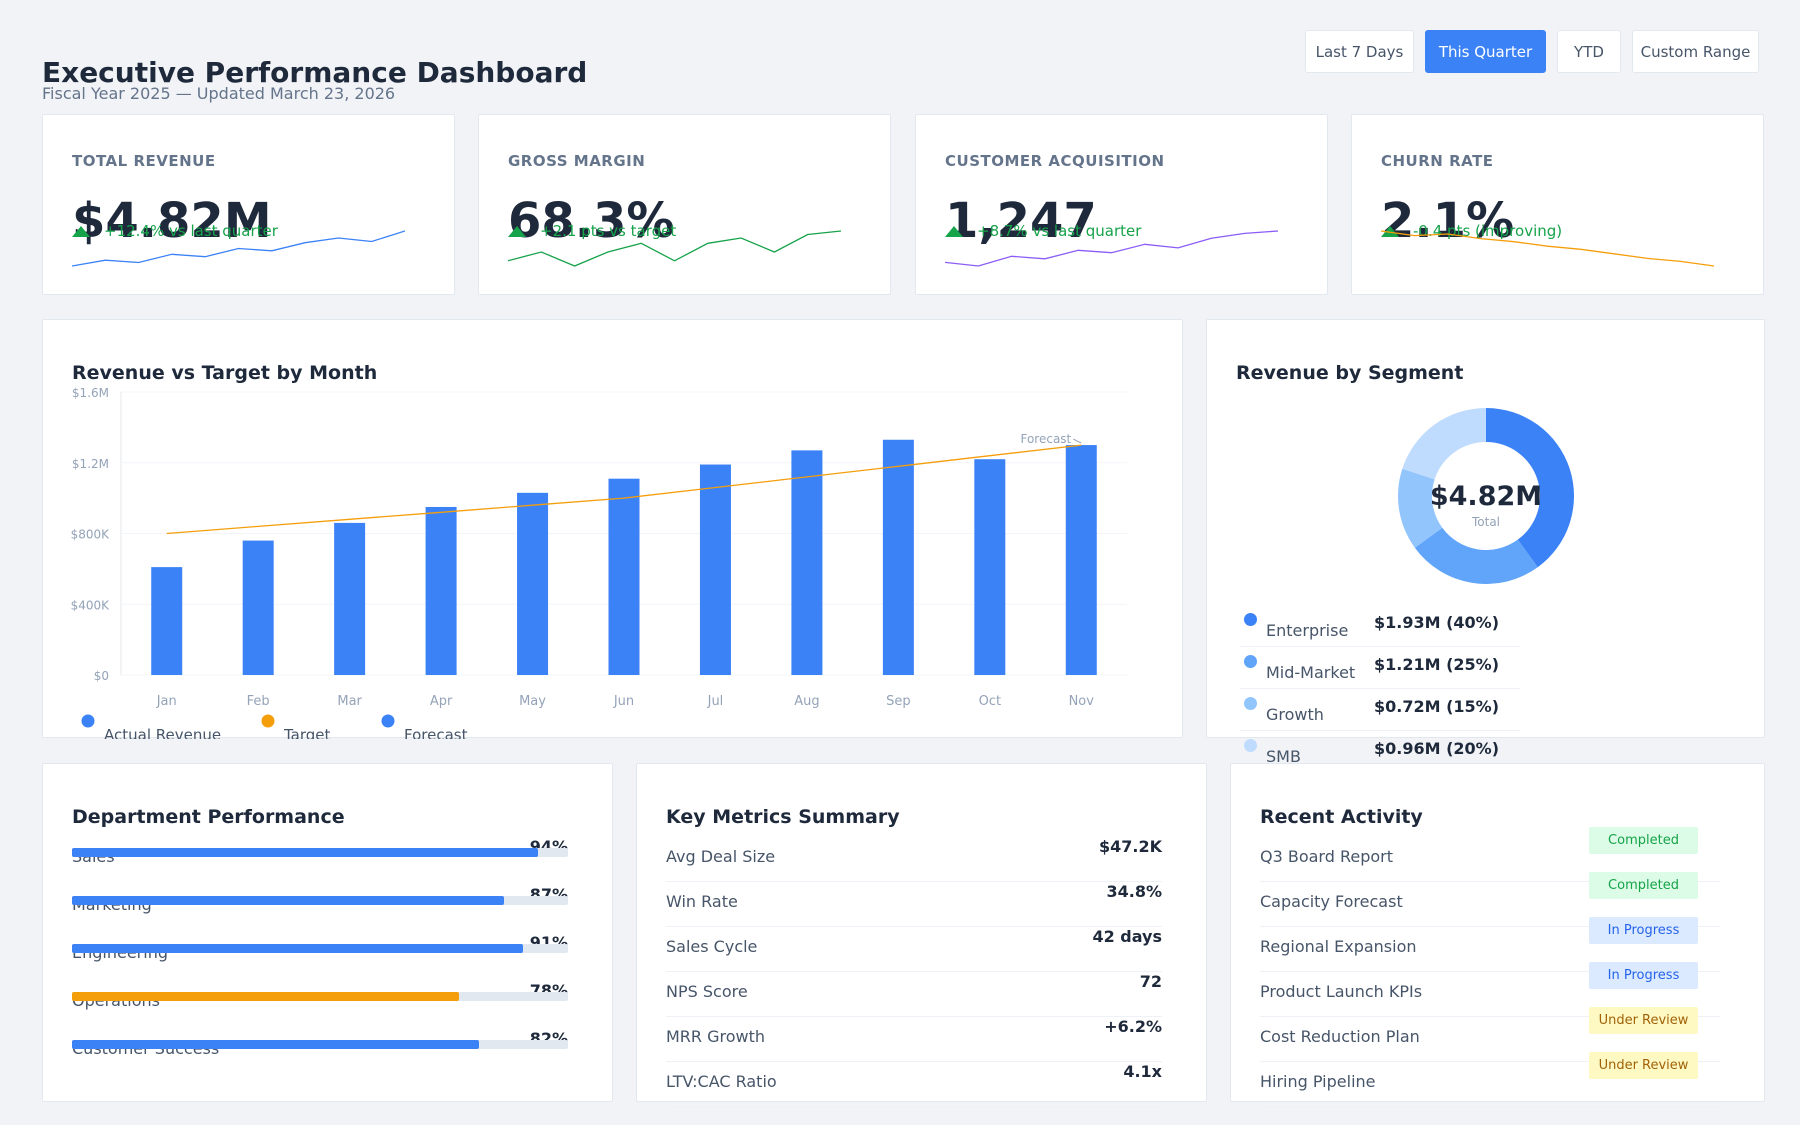  What do you see at coordinates (721, 1081) in the screenshot?
I see `metric-name: LTV:CAC Ratio` at bounding box center [721, 1081].